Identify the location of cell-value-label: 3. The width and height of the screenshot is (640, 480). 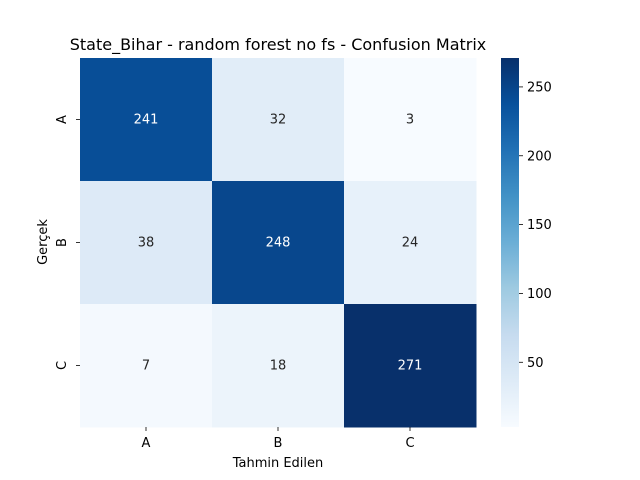
(410, 120).